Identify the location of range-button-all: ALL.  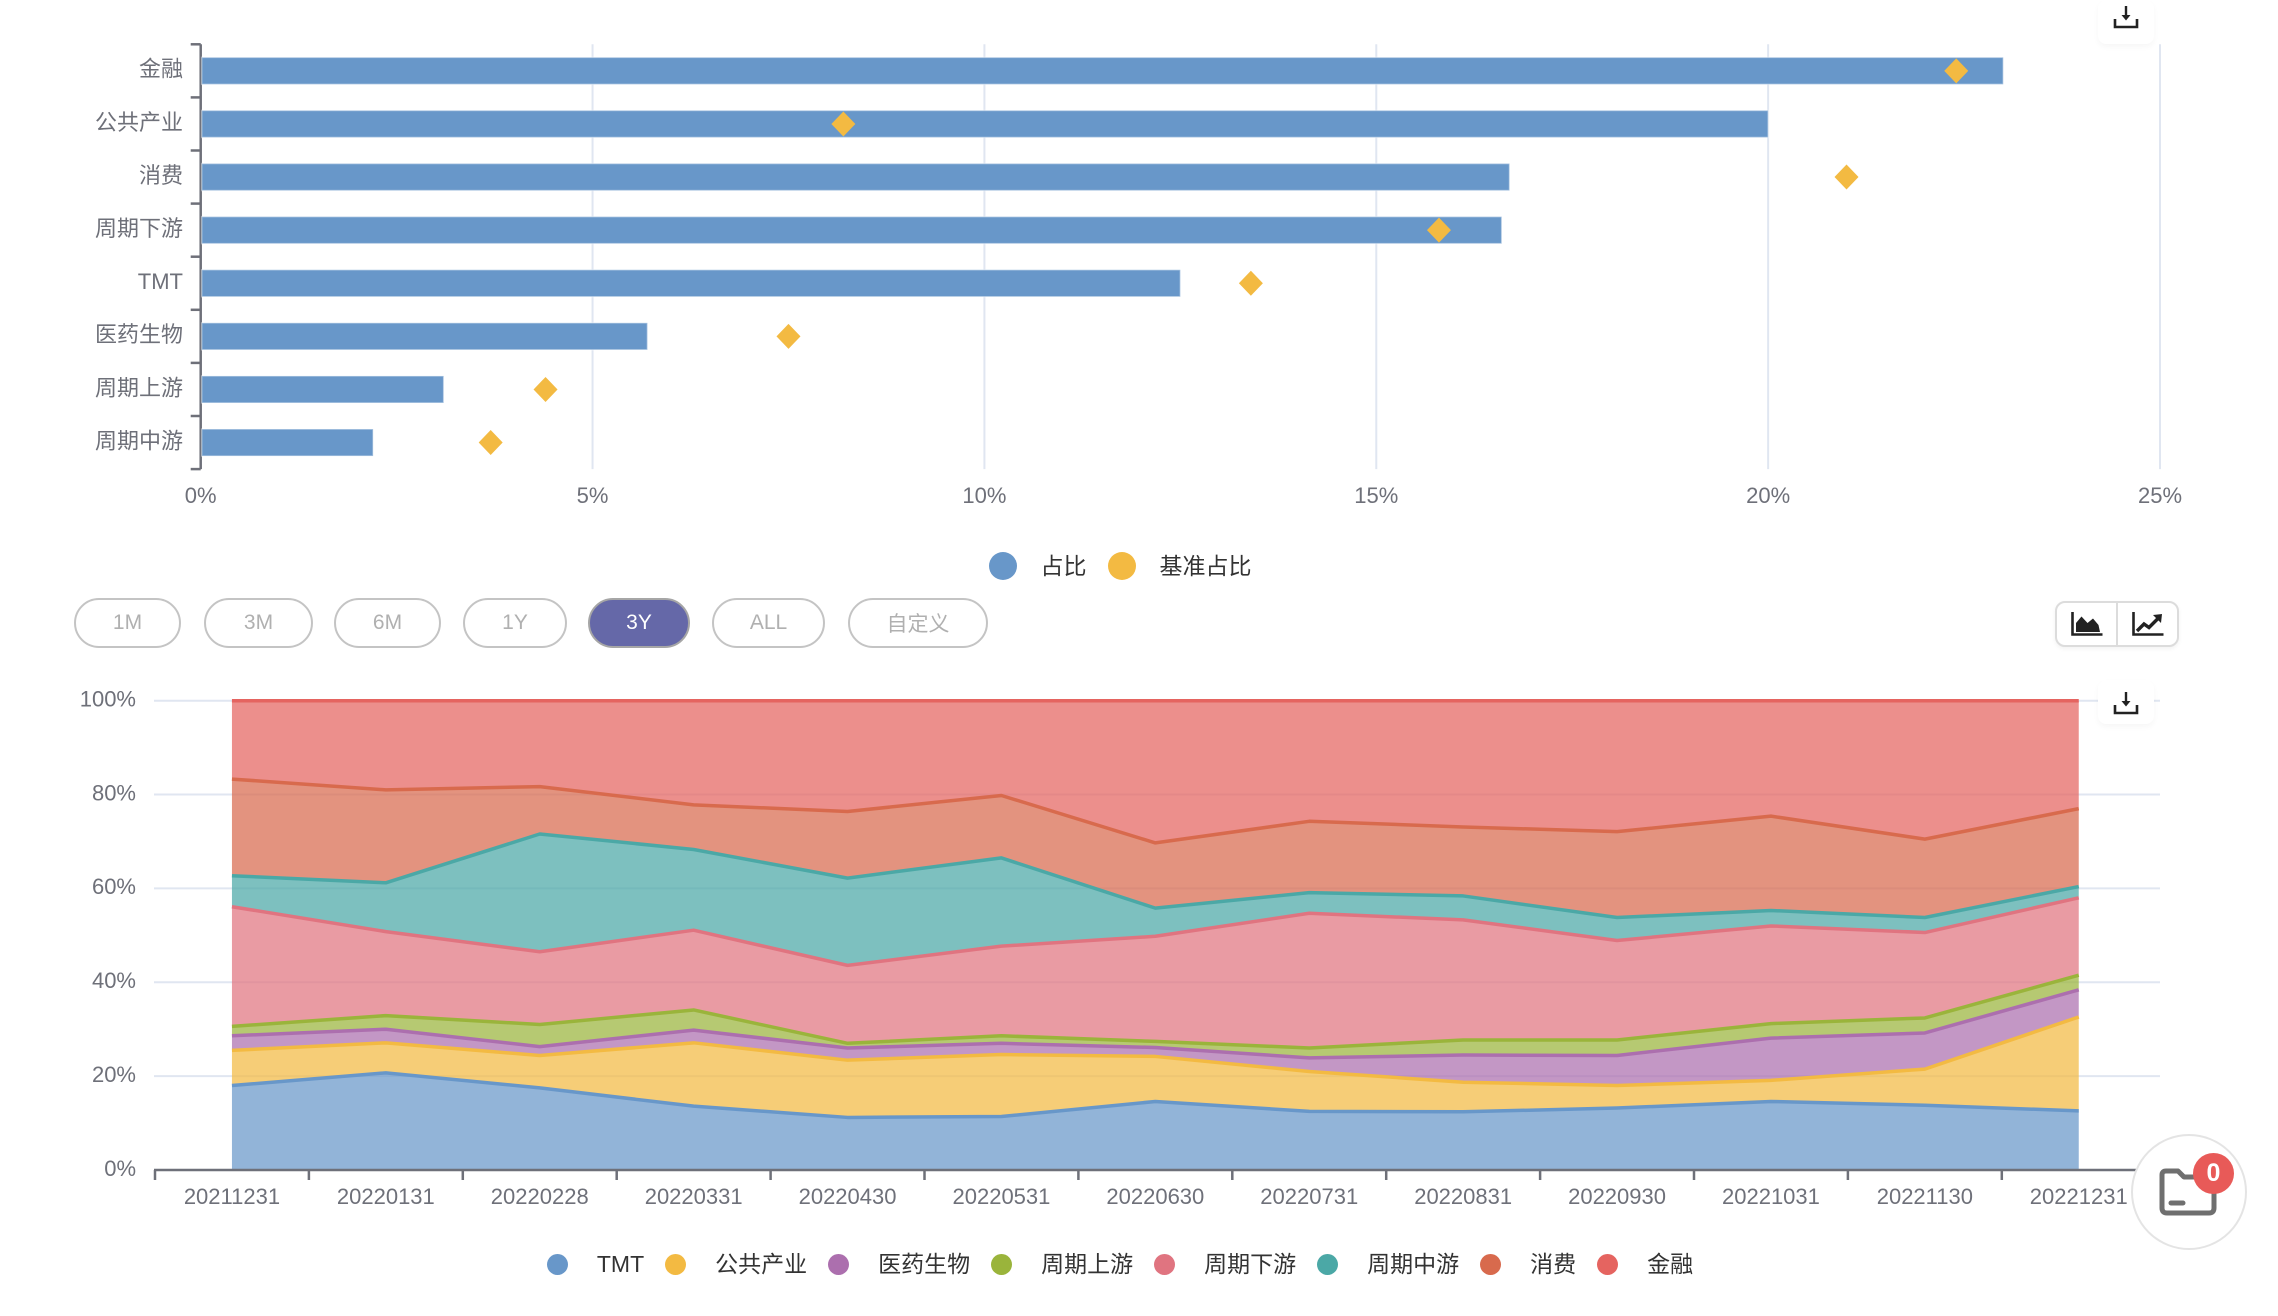
(768, 623).